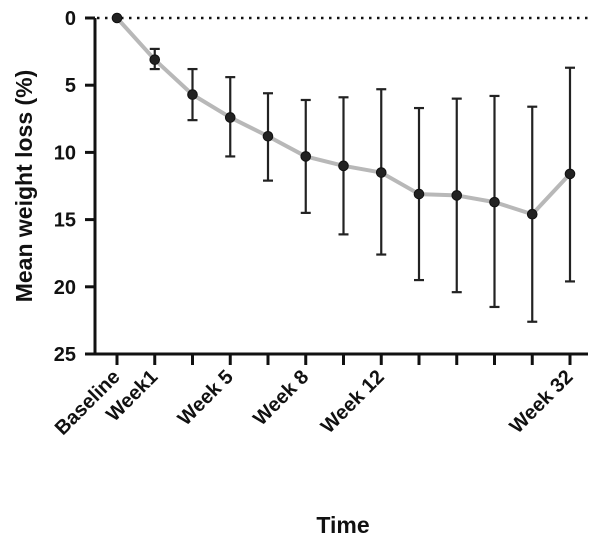 Image resolution: width=600 pixels, height=545 pixels. What do you see at coordinates (281, 398) in the screenshot?
I see `x-tick-label: Week 8` at bounding box center [281, 398].